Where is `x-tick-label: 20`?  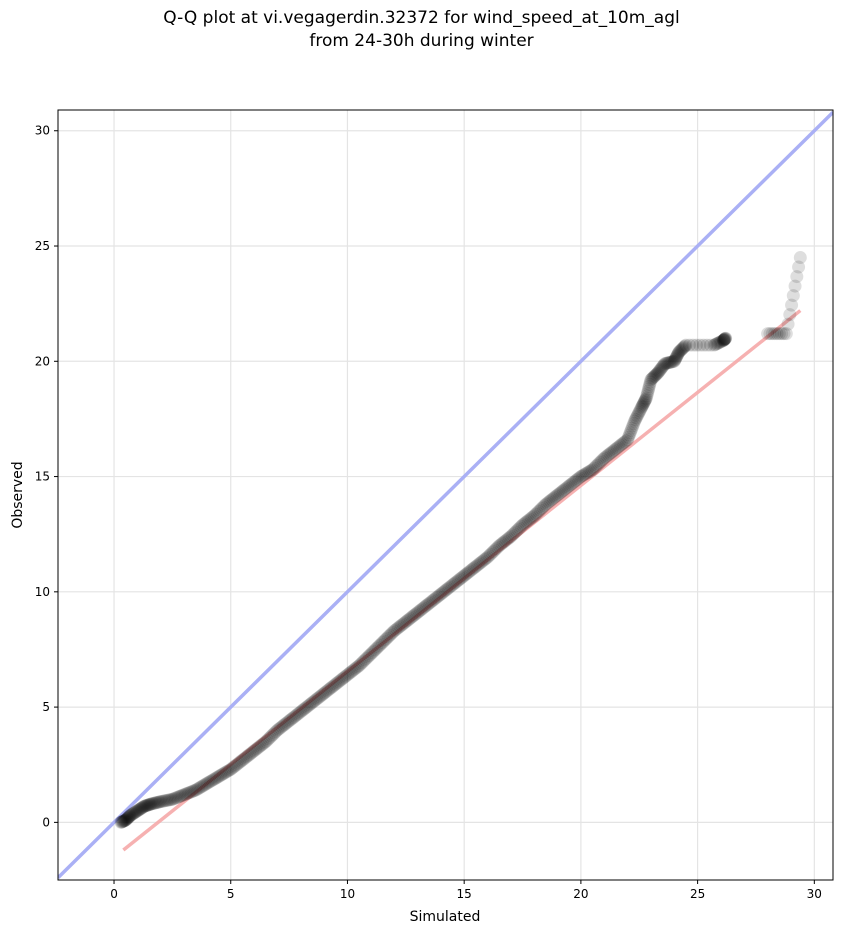
x-tick-label: 20 is located at coordinates (580, 894).